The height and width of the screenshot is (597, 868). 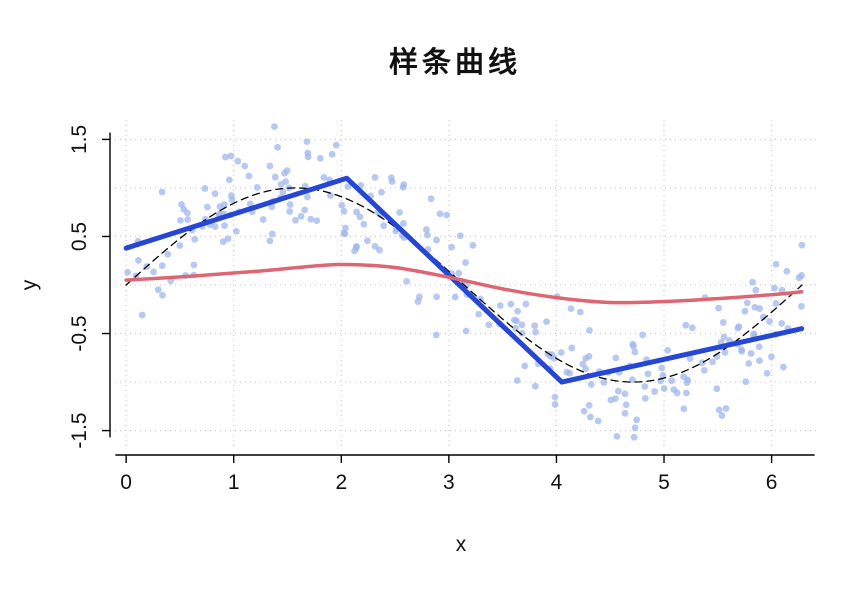 I want to click on x-axis-label: x, so click(x=461, y=544).